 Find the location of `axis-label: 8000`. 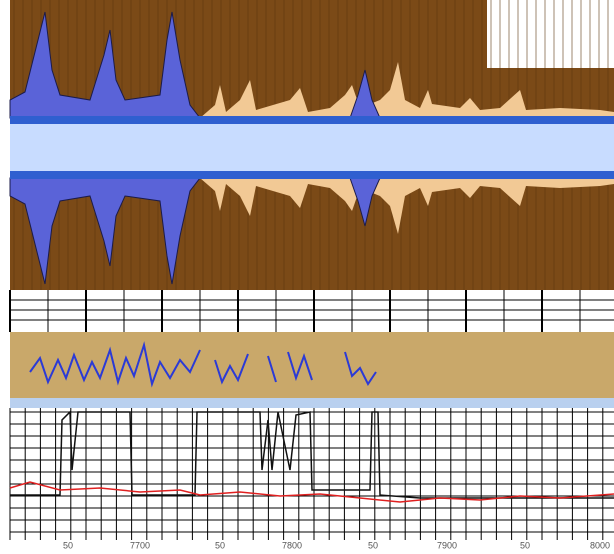

axis-label: 8000 is located at coordinates (600, 545).